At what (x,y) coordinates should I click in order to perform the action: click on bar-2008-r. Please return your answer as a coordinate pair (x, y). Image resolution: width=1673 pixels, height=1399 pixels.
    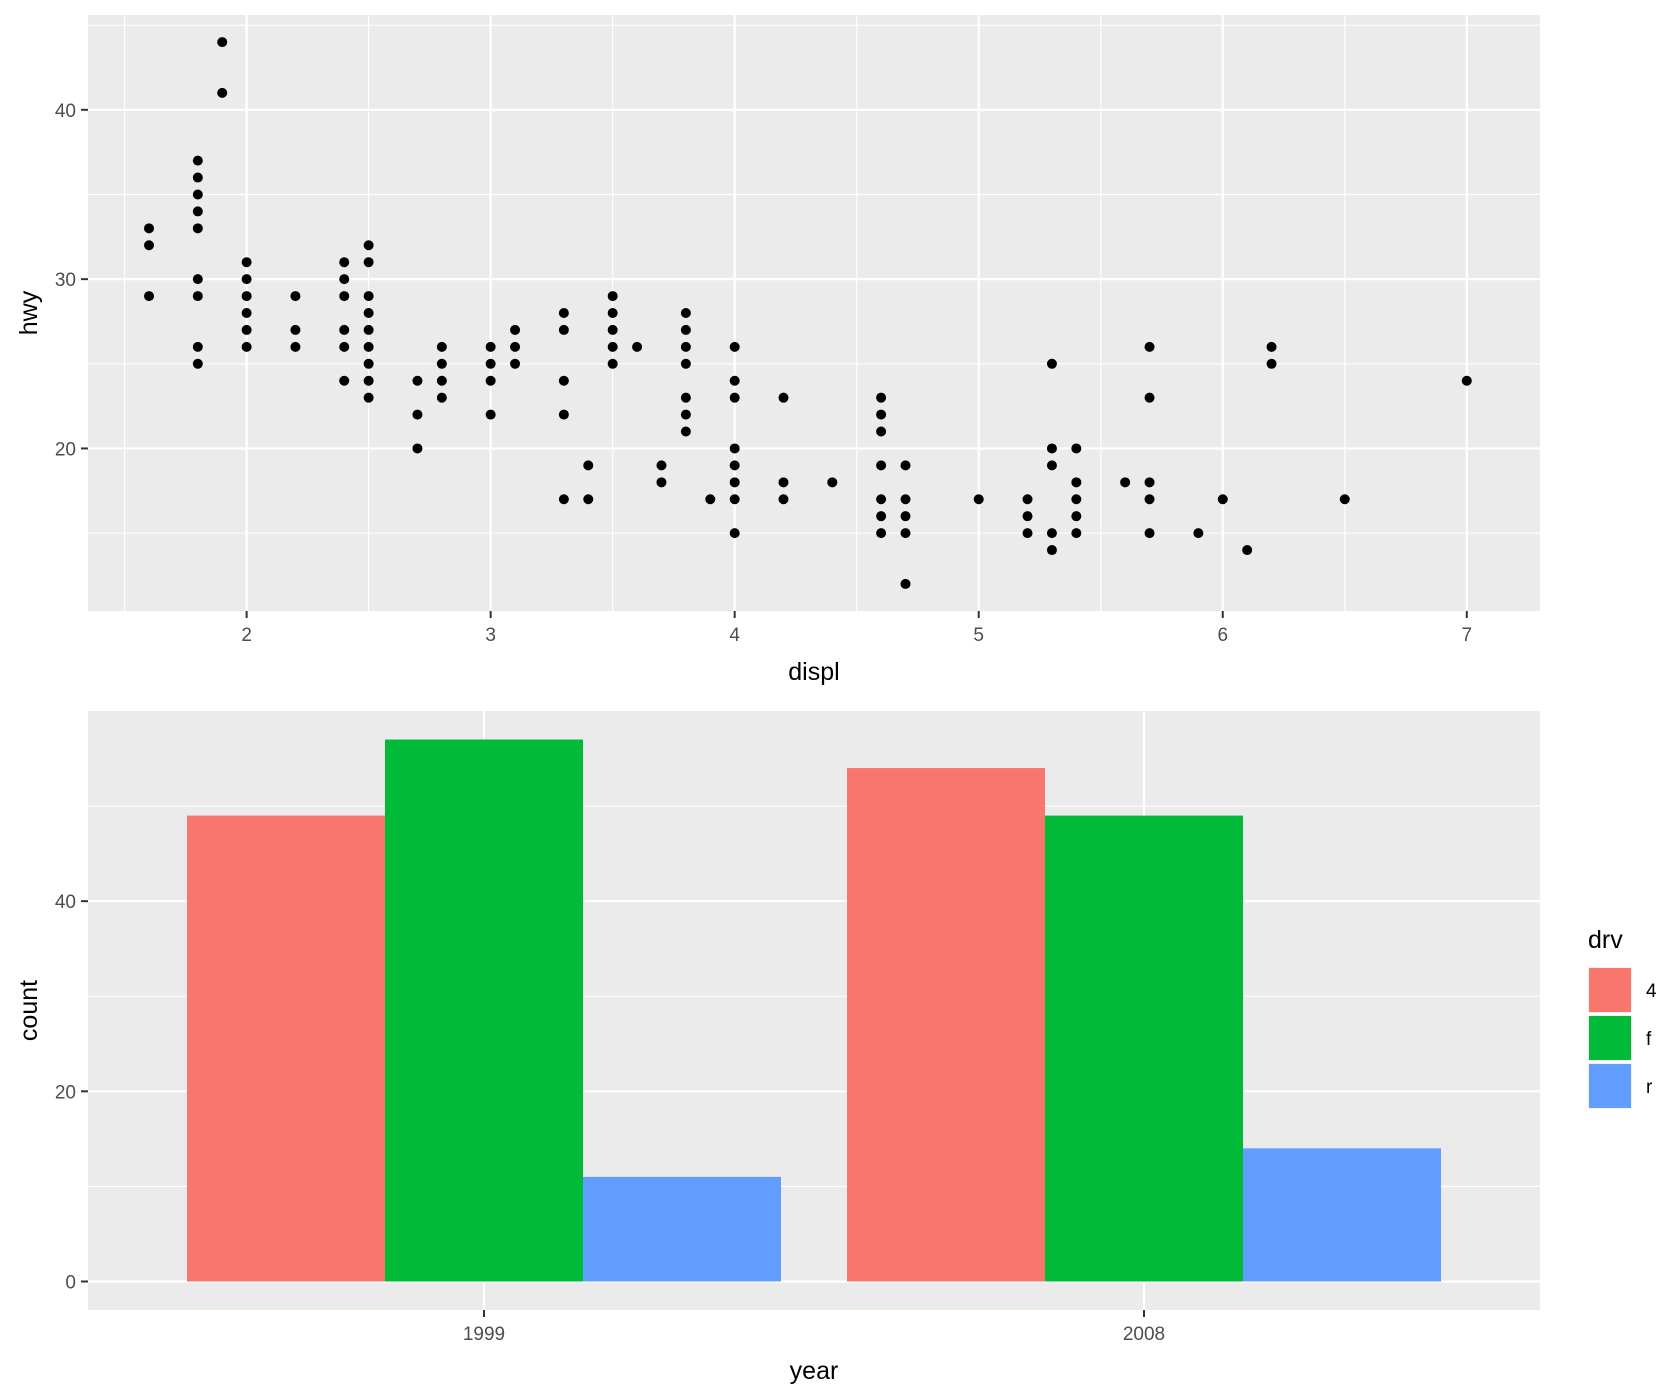
    Looking at the image, I should click on (1342, 1215).